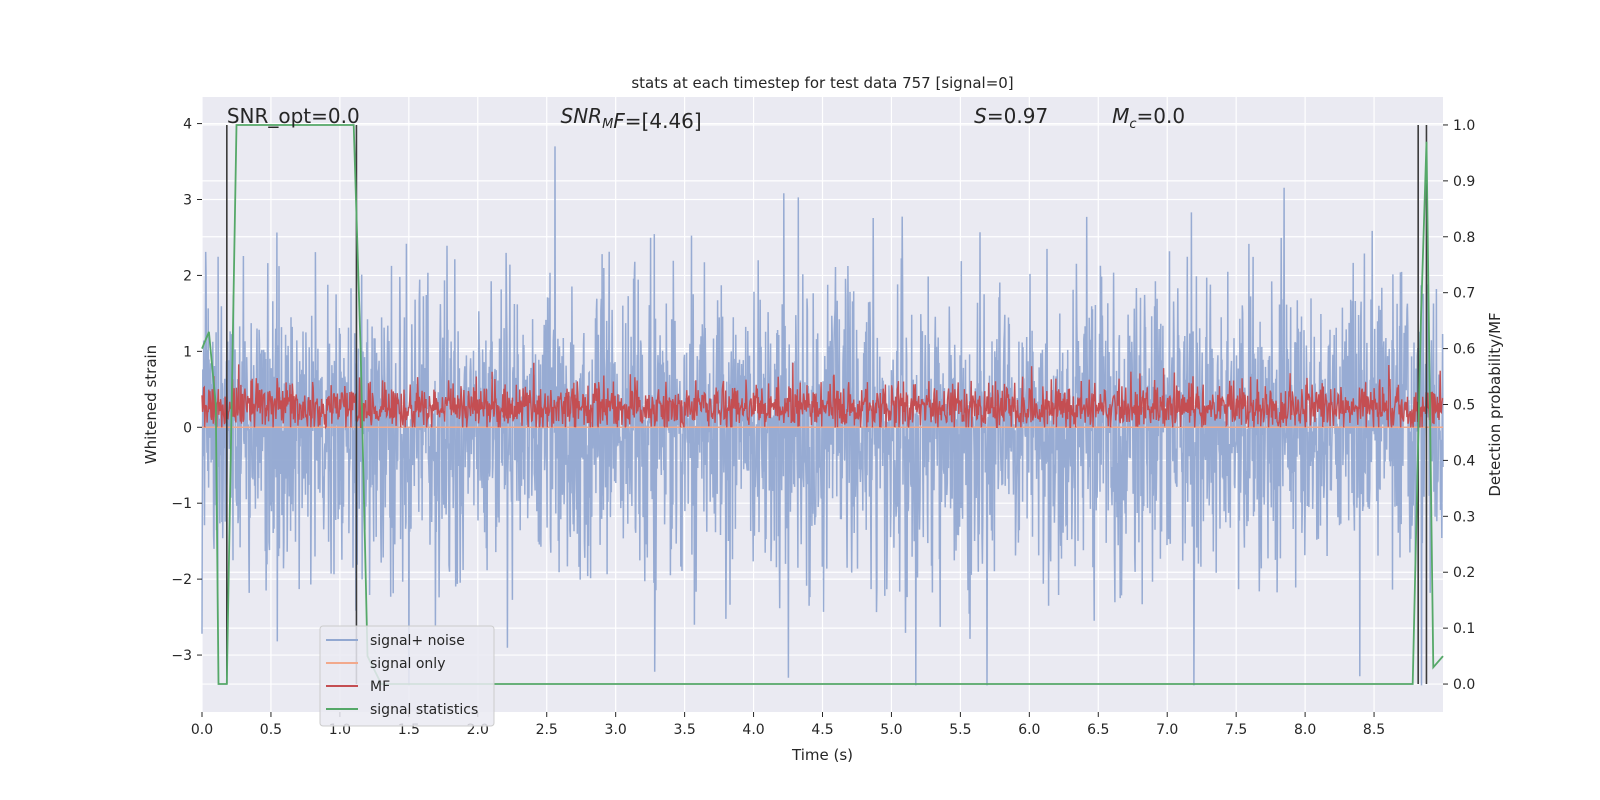  What do you see at coordinates (1305, 730) in the screenshot?
I see `x-tick-label: 8.0` at bounding box center [1305, 730].